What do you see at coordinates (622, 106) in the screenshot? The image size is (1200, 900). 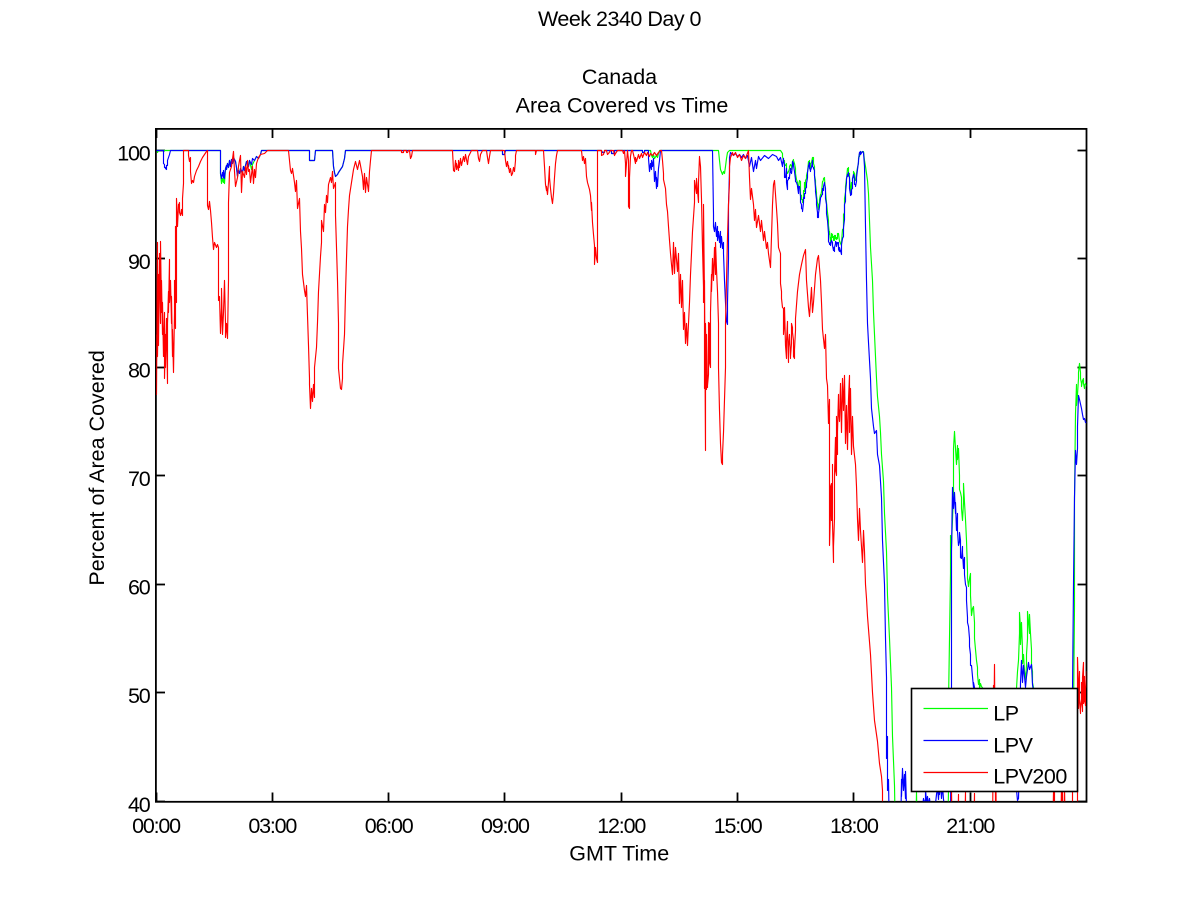 I see `svg-text: Area Covered vs Time` at bounding box center [622, 106].